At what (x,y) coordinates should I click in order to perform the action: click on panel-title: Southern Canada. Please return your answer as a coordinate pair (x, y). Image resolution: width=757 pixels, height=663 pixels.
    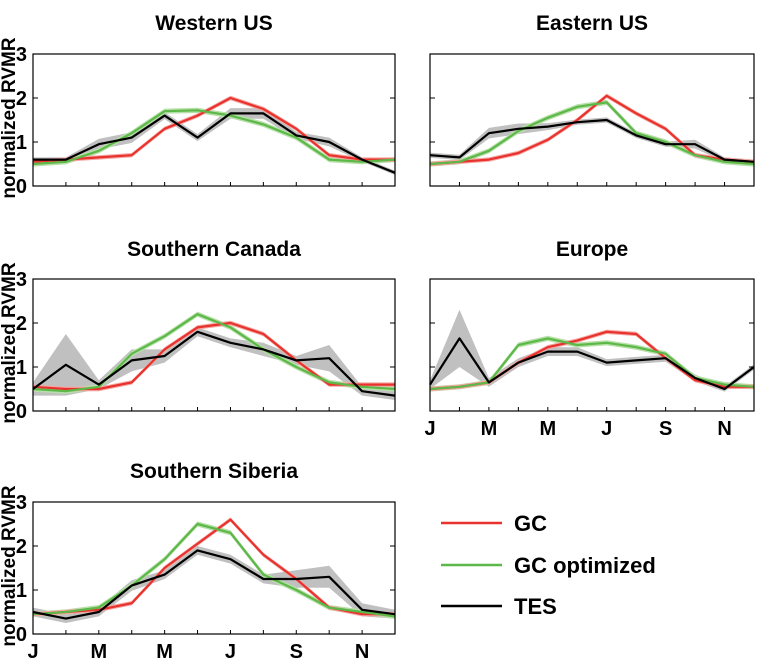
    Looking at the image, I should click on (214, 249).